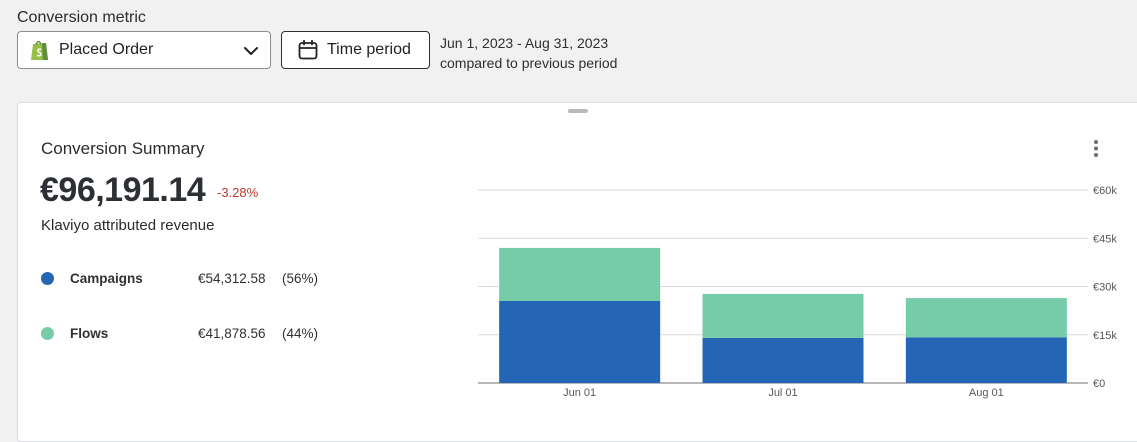 Image resolution: width=1137 pixels, height=442 pixels. What do you see at coordinates (579, 393) in the screenshot?
I see `x-tick-label: Jun 01` at bounding box center [579, 393].